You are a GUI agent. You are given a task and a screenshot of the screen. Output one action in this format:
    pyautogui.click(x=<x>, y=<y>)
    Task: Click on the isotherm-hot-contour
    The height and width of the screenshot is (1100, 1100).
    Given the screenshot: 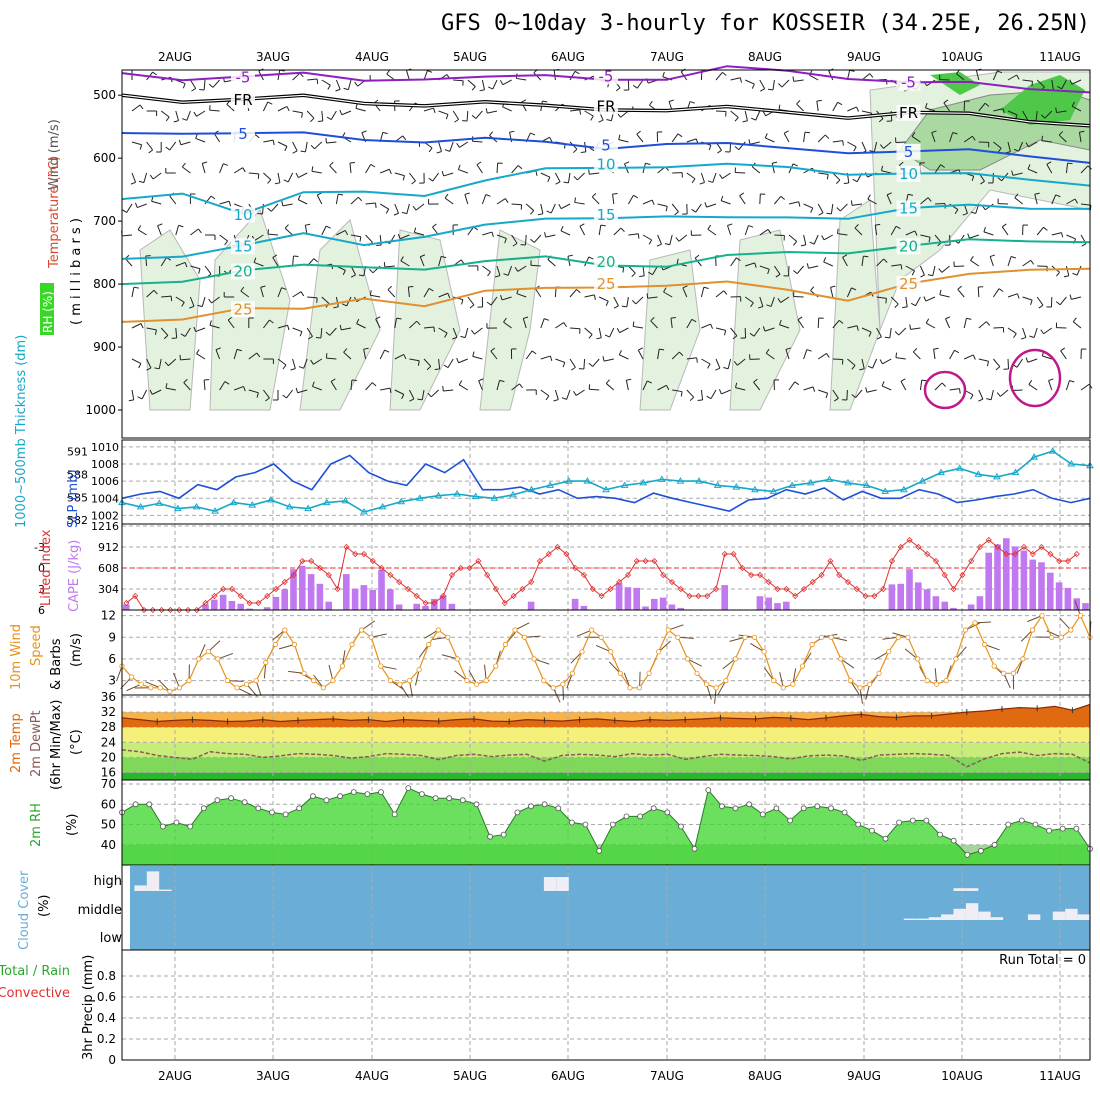 What is the action you would take?
    pyautogui.click(x=1035, y=378)
    